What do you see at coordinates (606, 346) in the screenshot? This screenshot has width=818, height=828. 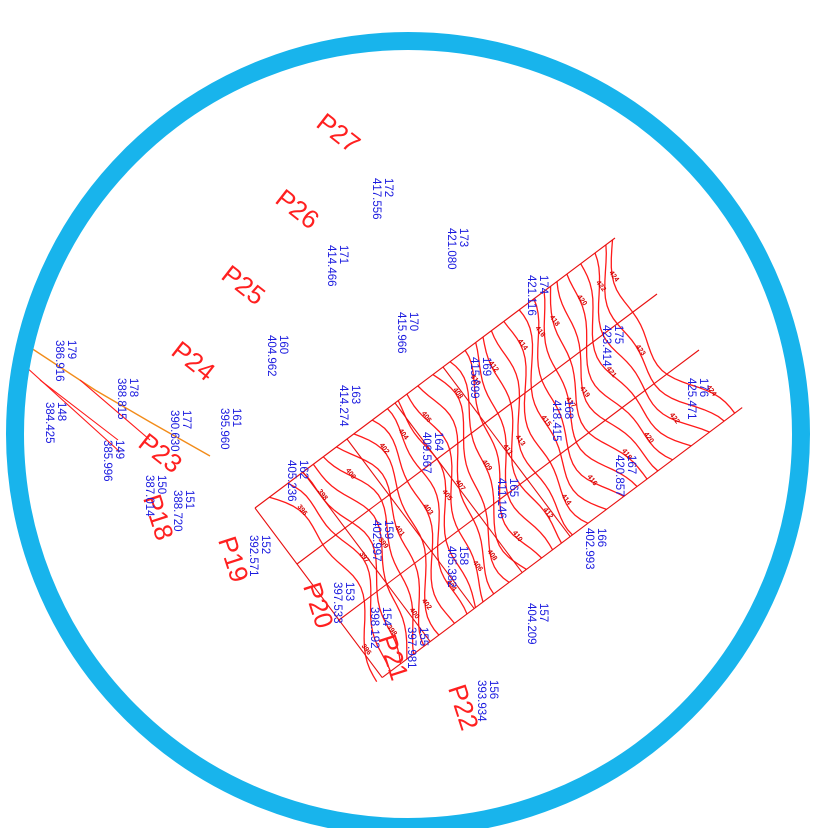 I see `point-elevation: 423.414` at bounding box center [606, 346].